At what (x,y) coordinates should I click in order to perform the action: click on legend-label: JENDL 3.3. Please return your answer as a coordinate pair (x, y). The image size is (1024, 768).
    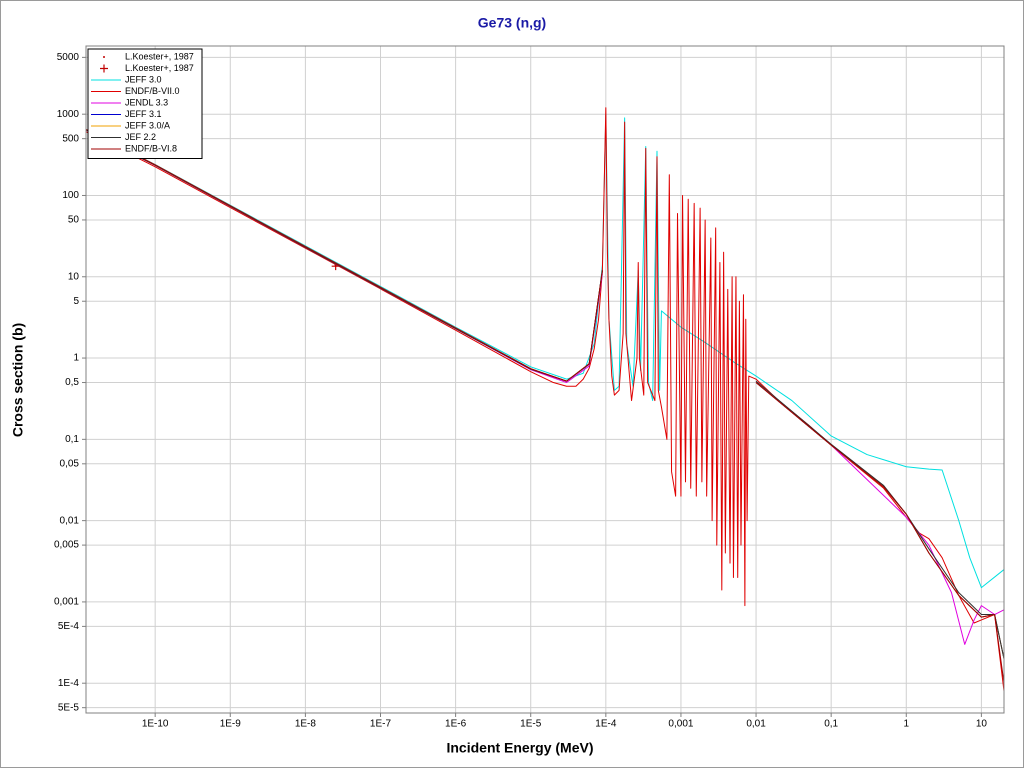
    Looking at the image, I should click on (146, 102).